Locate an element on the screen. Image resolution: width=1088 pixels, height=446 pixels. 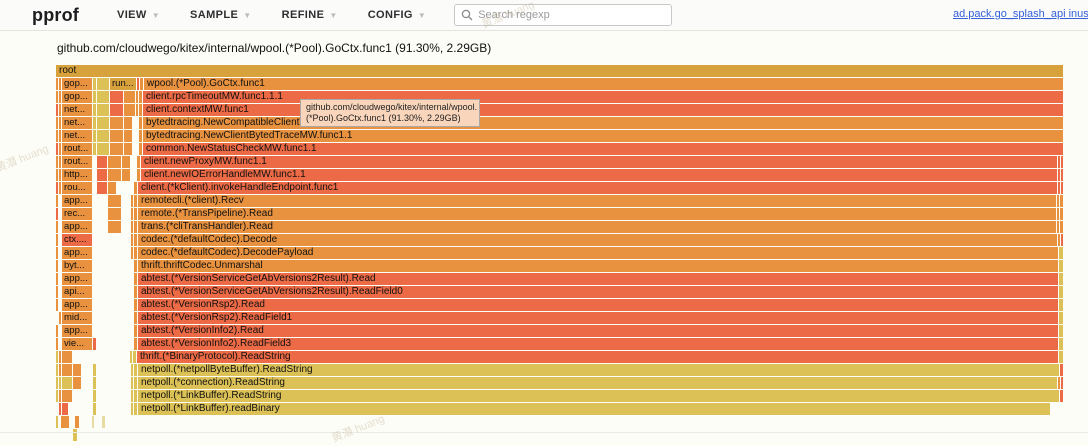
menu-config: CONFIG ▼ is located at coordinates (397, 15).